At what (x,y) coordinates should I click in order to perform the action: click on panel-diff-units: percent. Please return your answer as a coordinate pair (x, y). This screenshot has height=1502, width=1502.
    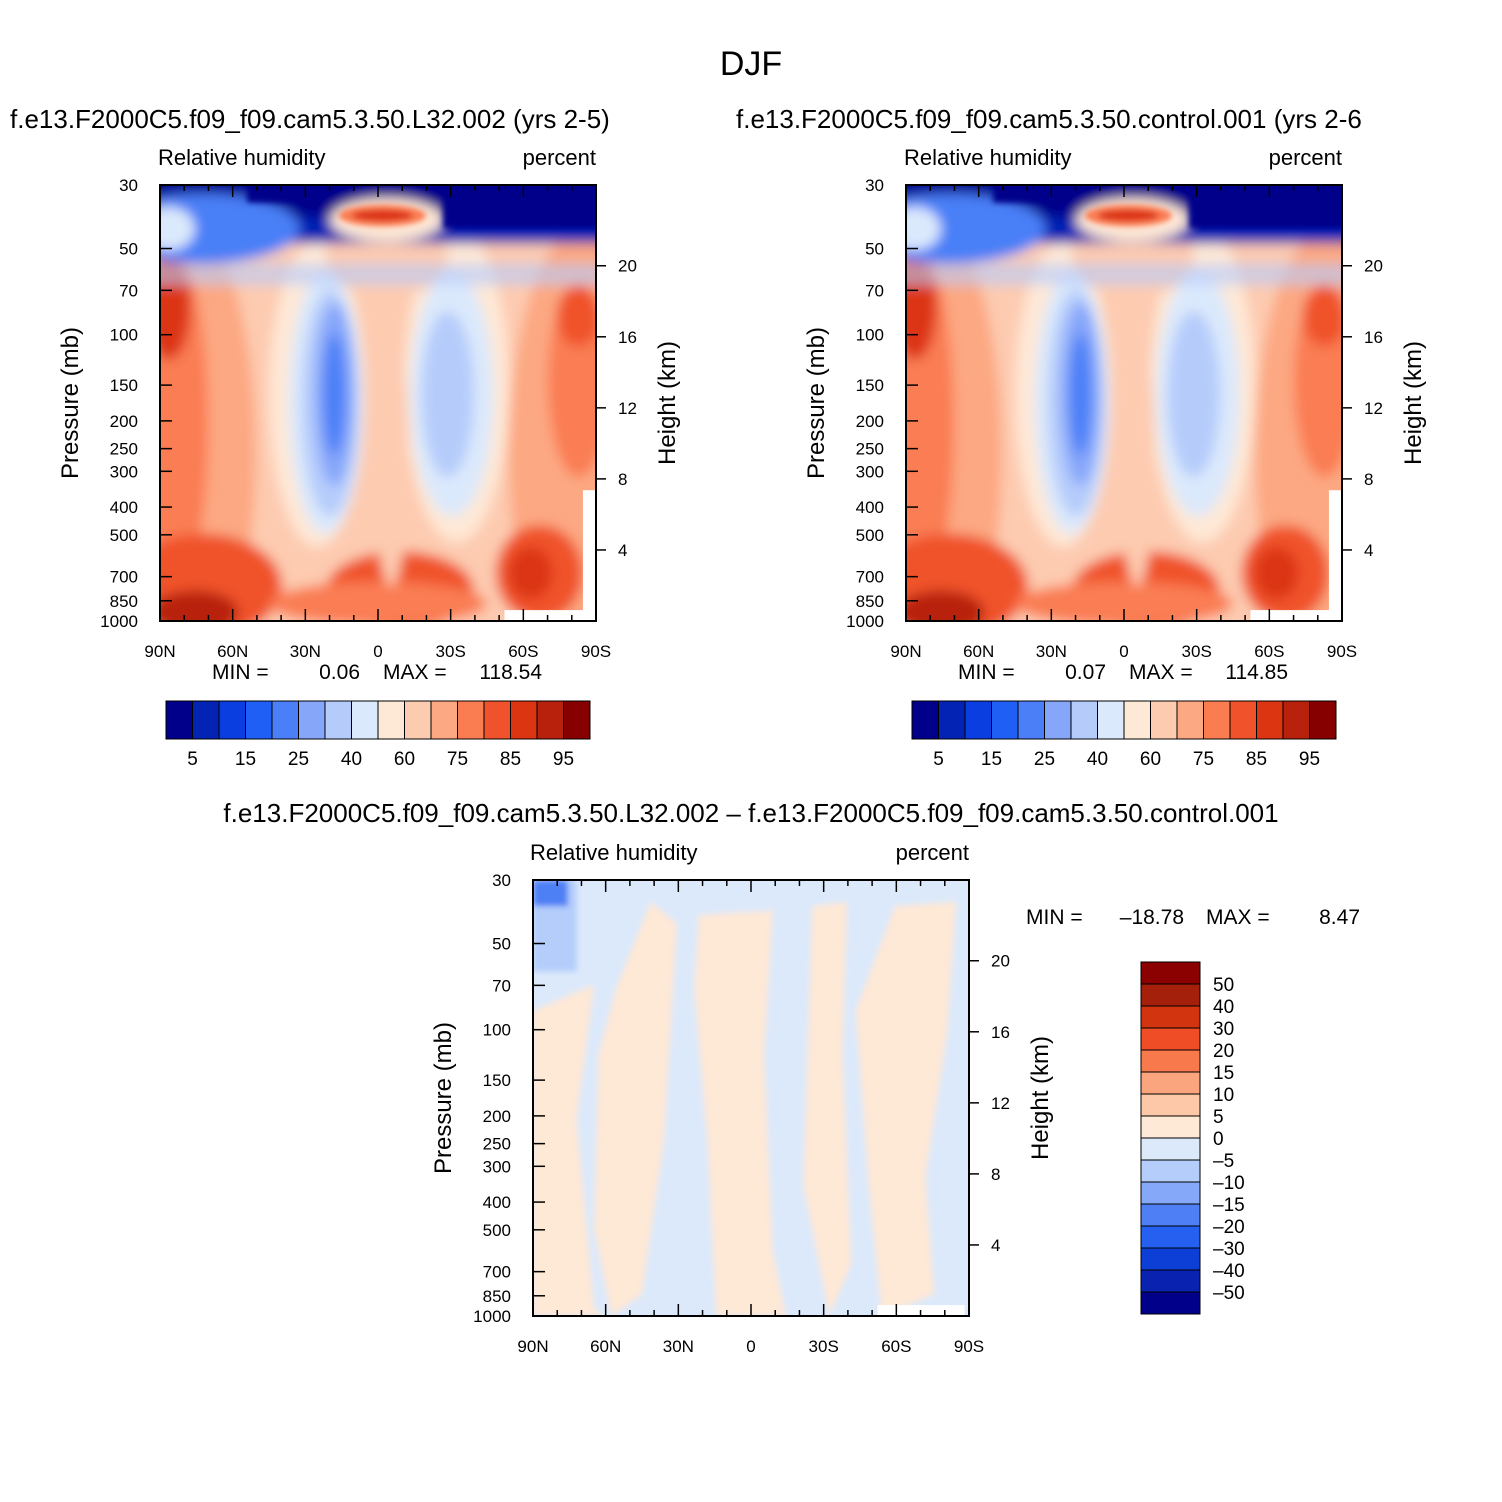
    Looking at the image, I should click on (932, 852).